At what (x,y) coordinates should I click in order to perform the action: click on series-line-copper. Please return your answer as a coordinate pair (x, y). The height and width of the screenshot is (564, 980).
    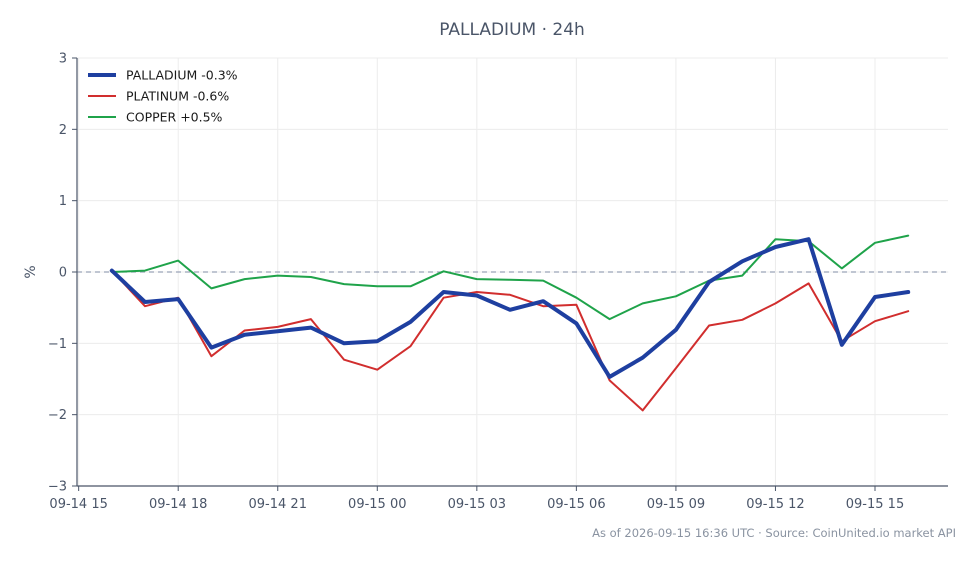
    Looking at the image, I should click on (510, 277).